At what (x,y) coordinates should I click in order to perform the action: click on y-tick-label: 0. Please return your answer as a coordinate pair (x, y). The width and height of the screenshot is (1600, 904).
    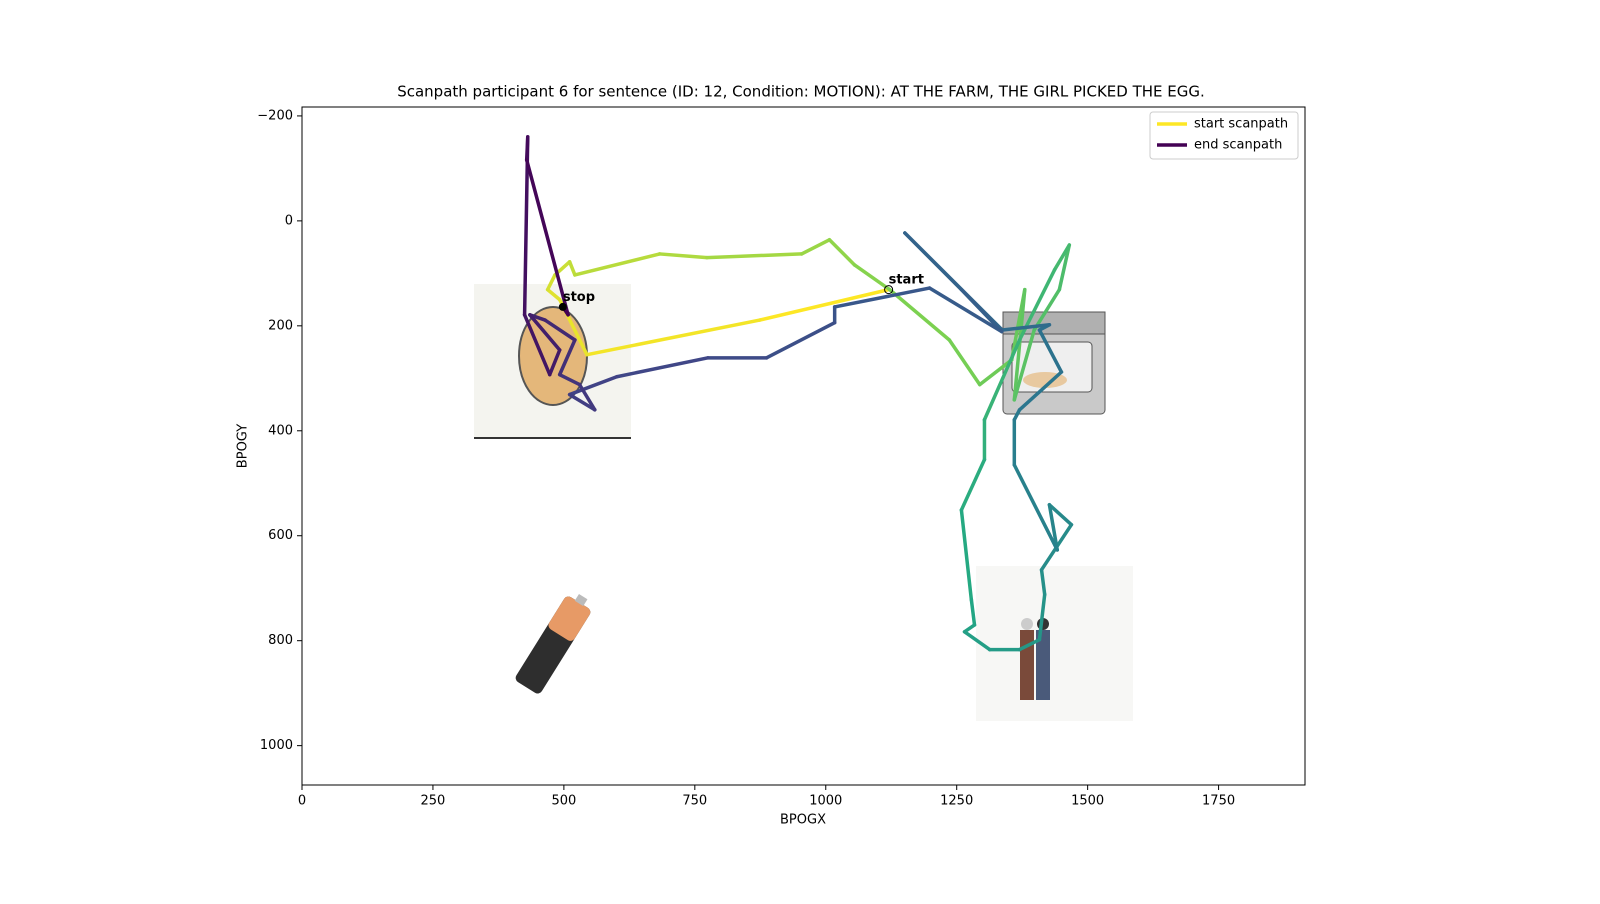
    Looking at the image, I should click on (289, 220).